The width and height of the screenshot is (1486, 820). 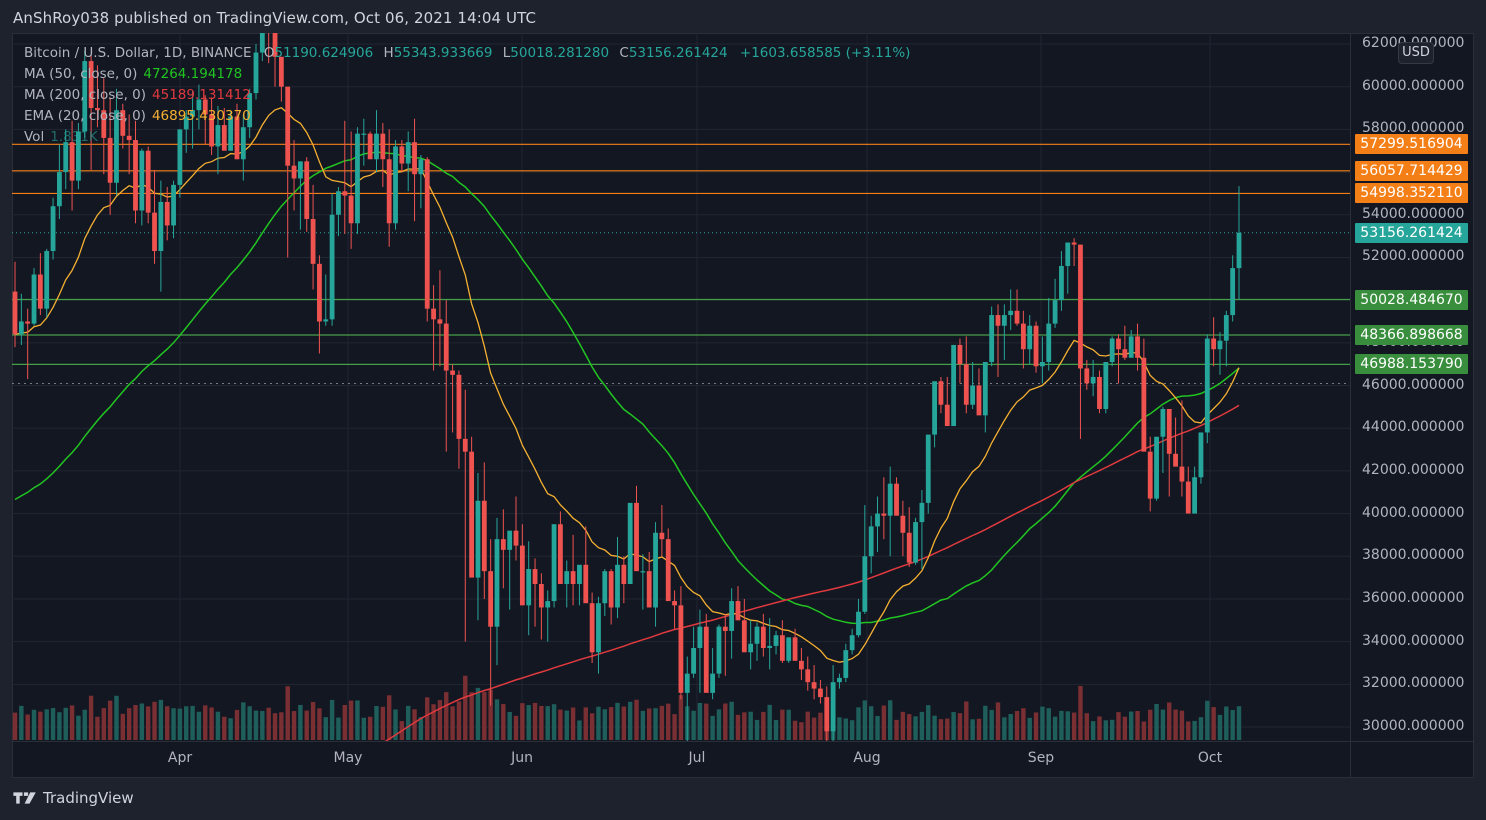 I want to click on last-price-price-tag: 53156.261424, so click(x=1411, y=232).